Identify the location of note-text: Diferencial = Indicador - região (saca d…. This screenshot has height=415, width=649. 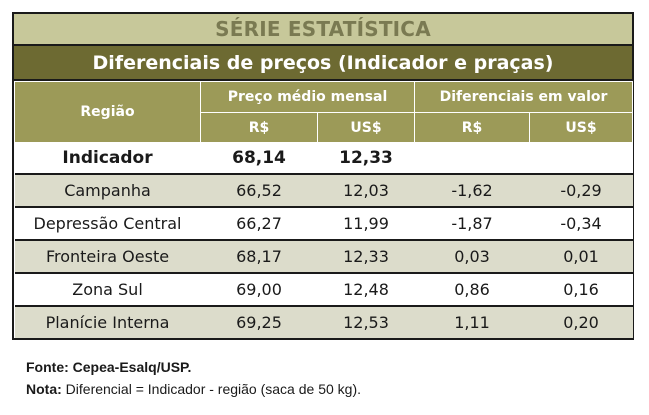
(211, 389).